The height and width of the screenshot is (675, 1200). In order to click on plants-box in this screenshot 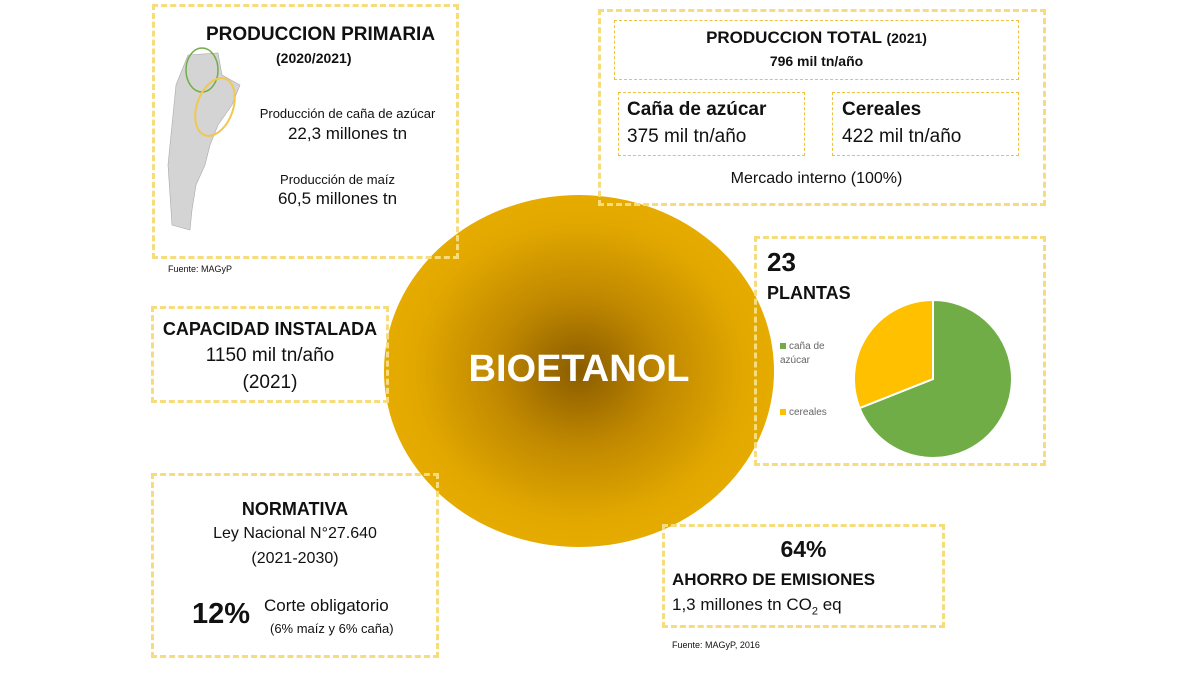, I will do `click(900, 351)`.